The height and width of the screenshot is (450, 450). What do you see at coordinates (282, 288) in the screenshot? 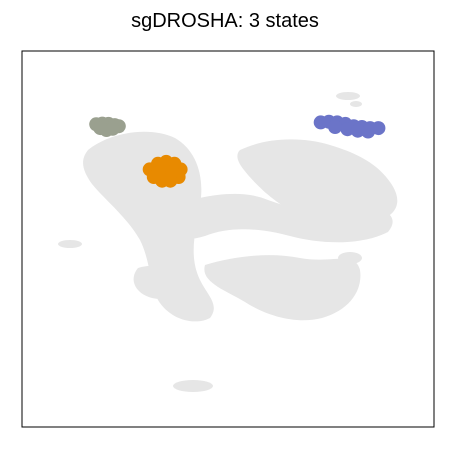
I see `cloud-right-lower` at bounding box center [282, 288].